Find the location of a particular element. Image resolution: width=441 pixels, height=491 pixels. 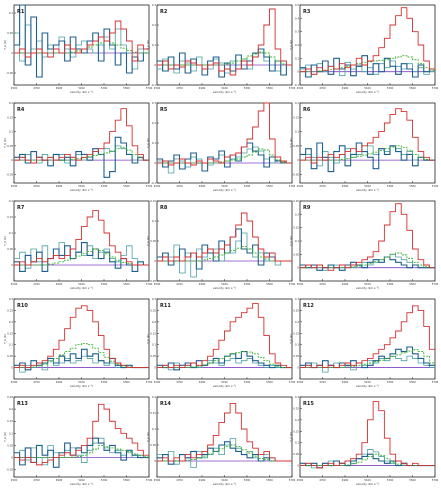

panel-label: R7 is located at coordinates (21, 208).